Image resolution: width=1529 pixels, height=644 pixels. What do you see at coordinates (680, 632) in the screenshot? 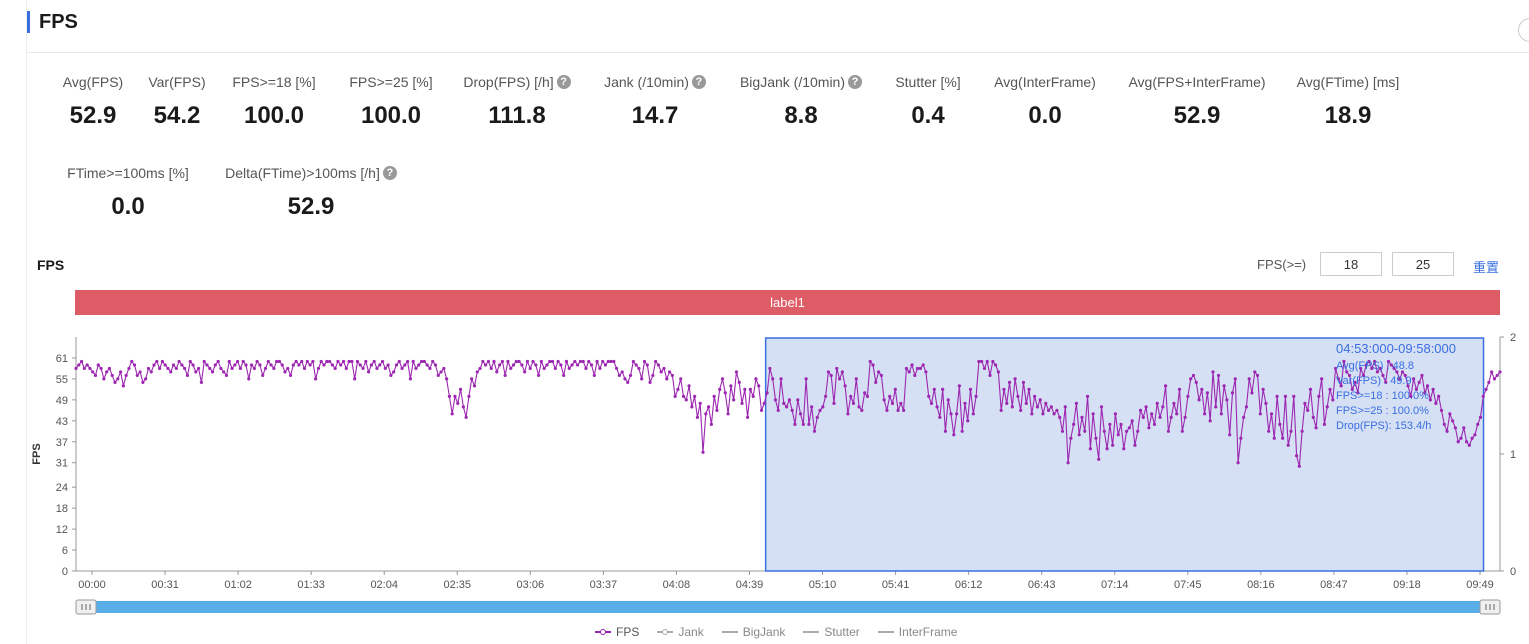
I see `legend-item-jank: Jank` at bounding box center [680, 632].